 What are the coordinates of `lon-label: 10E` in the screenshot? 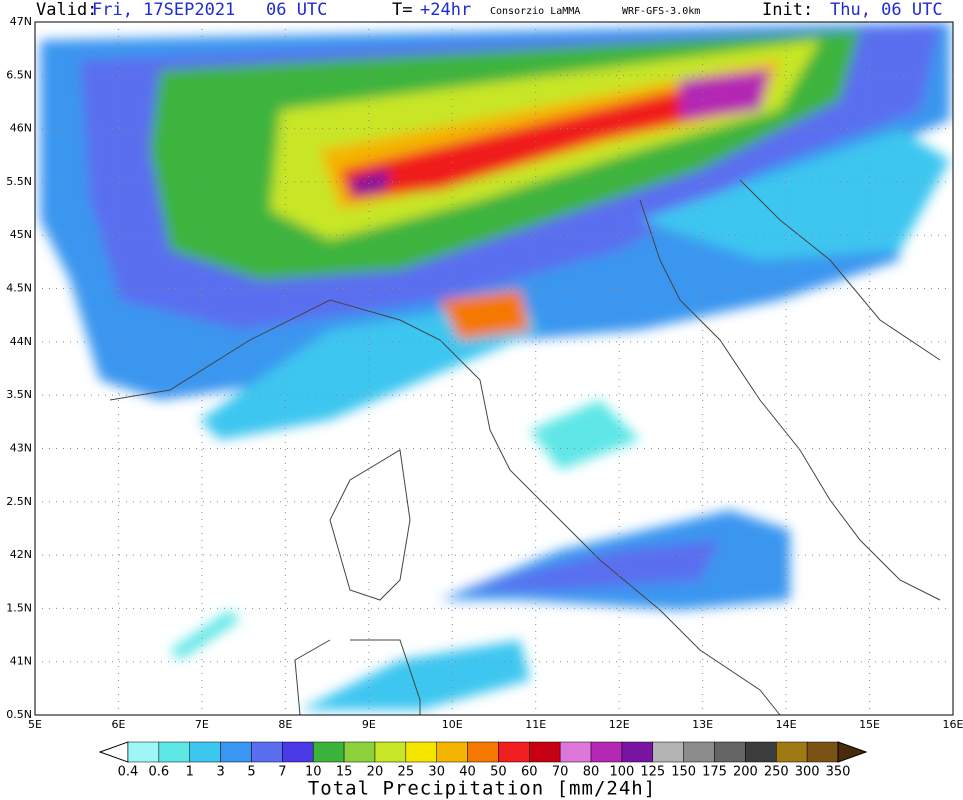 It's located at (452, 724).